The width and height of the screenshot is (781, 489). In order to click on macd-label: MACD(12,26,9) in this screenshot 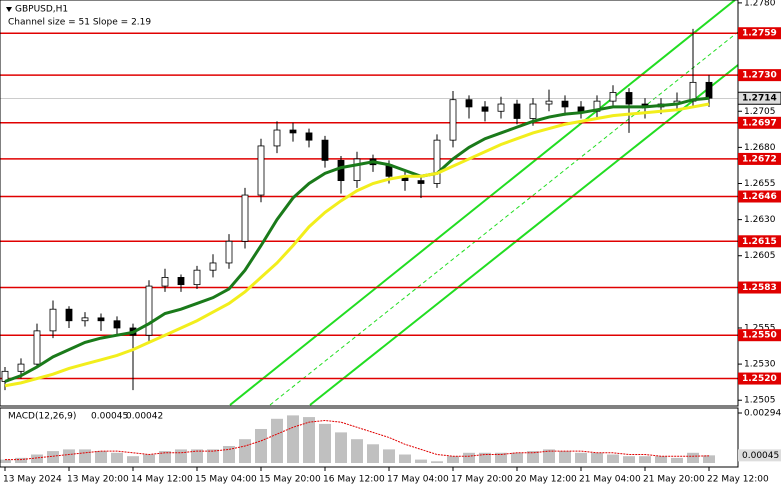, I will do `click(42, 417)`.